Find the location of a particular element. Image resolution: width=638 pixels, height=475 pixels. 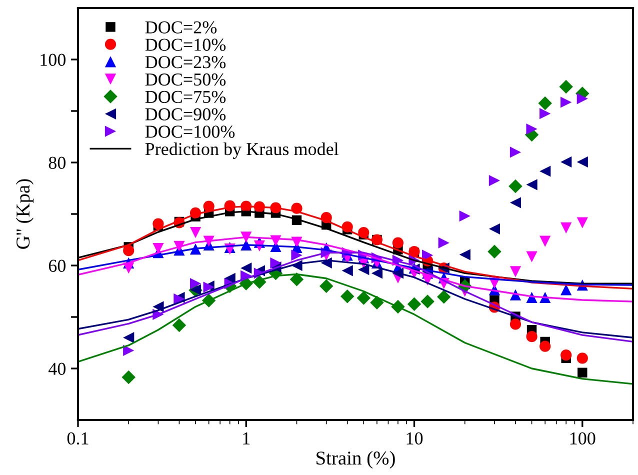

legend-label: DOC=75% is located at coordinates (185, 97).